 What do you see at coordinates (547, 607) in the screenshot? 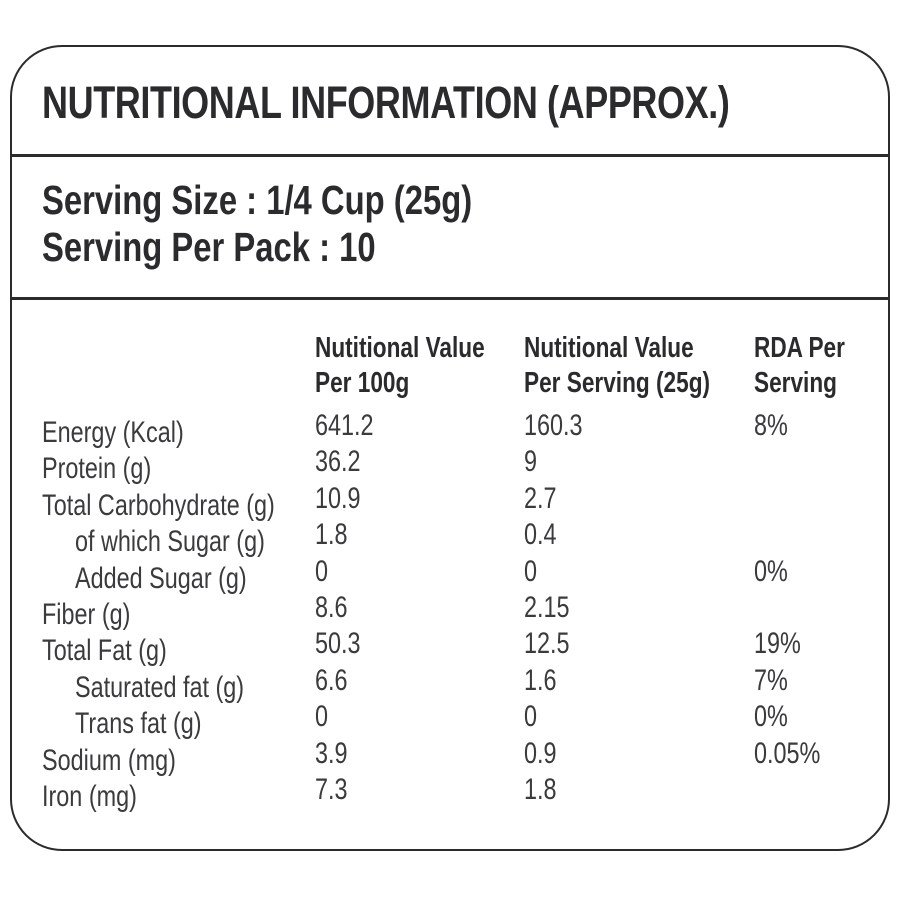
I see `value-per-serving: 2.15` at bounding box center [547, 607].